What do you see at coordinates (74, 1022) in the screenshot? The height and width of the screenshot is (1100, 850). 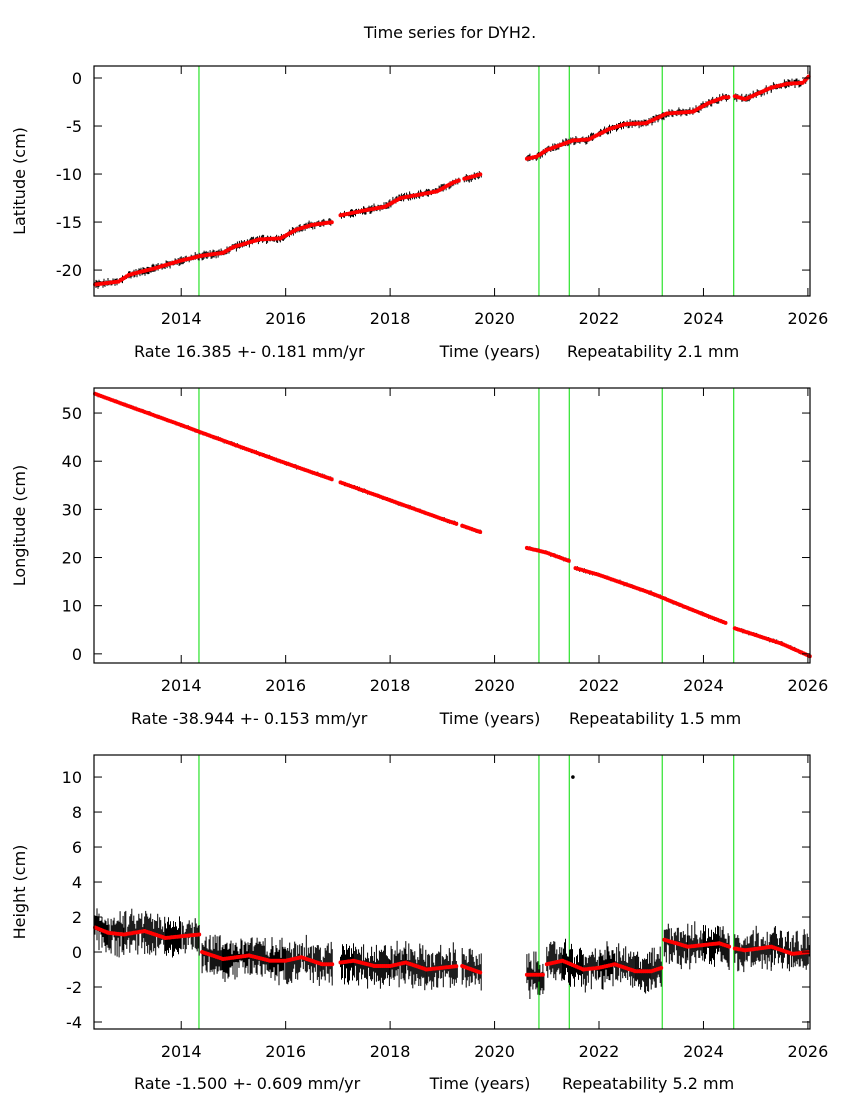 I see `y-tick-label: -4` at bounding box center [74, 1022].